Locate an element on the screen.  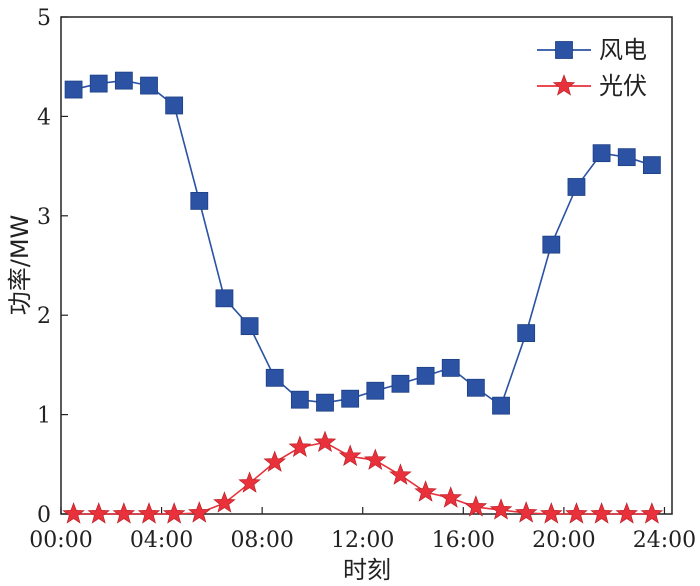
x-tick-label: 20:00 is located at coordinates (563, 540).